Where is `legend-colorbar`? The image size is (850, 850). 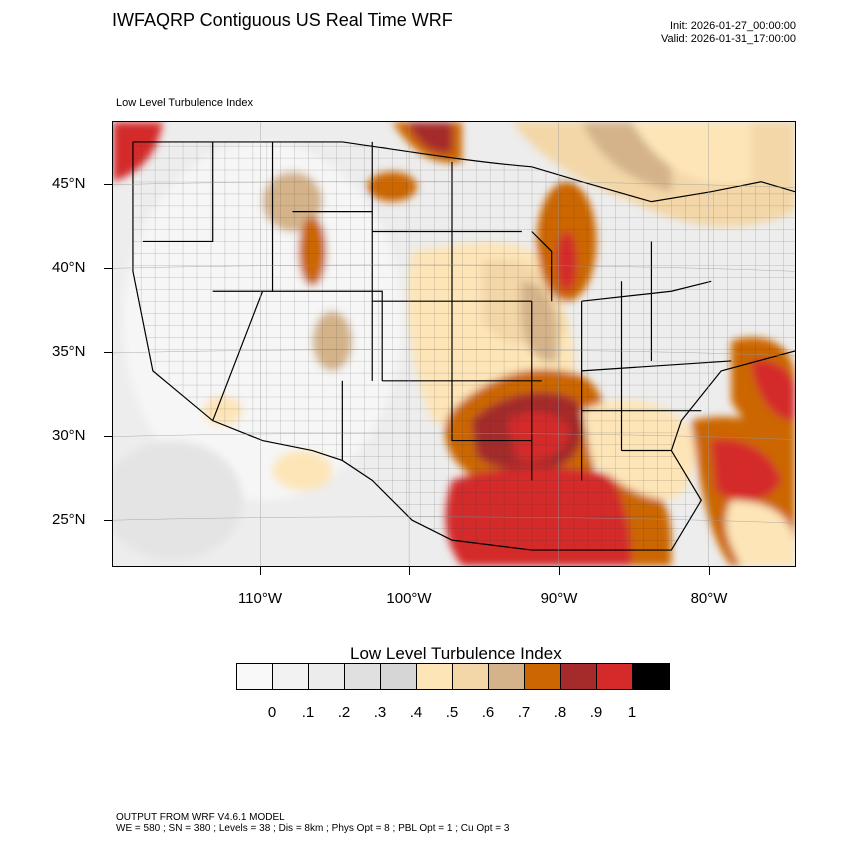
legend-colorbar is located at coordinates (453, 676).